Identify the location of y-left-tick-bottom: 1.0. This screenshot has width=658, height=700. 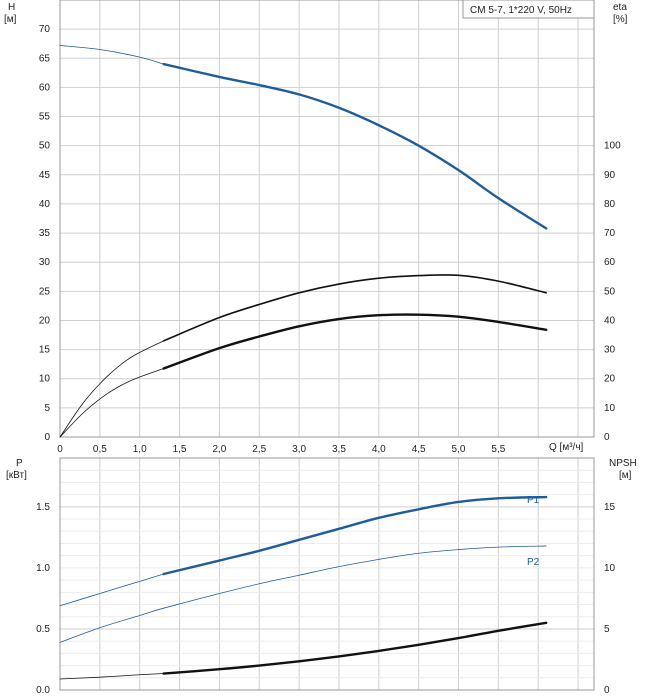
(43, 568).